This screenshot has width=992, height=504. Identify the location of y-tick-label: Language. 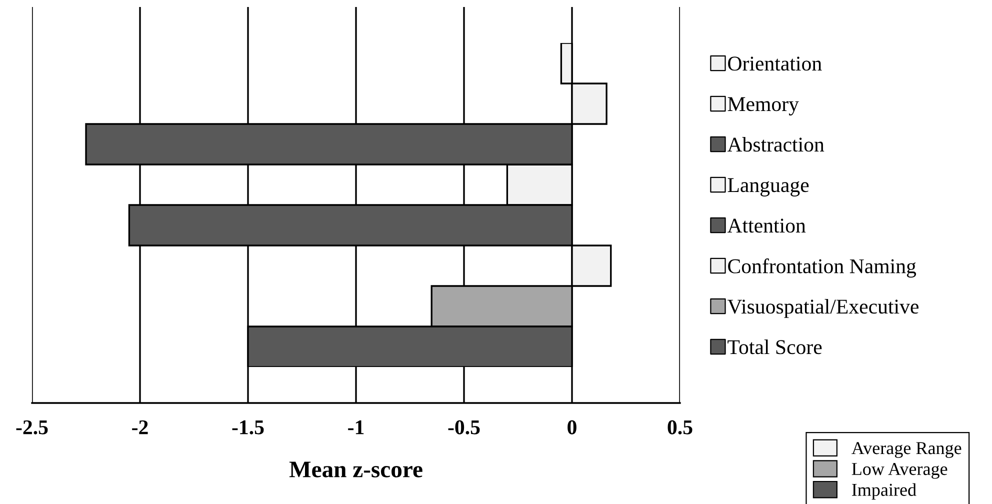
(768, 187).